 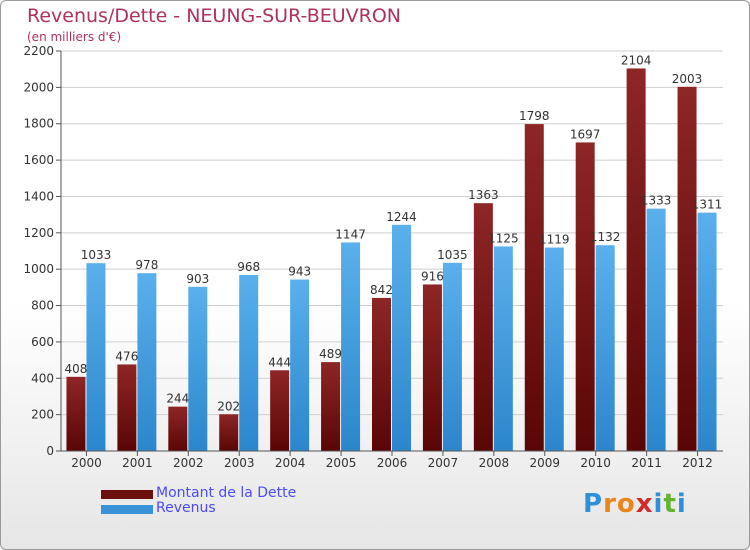 What do you see at coordinates (443, 463) in the screenshot?
I see `x-tick-label: 2007` at bounding box center [443, 463].